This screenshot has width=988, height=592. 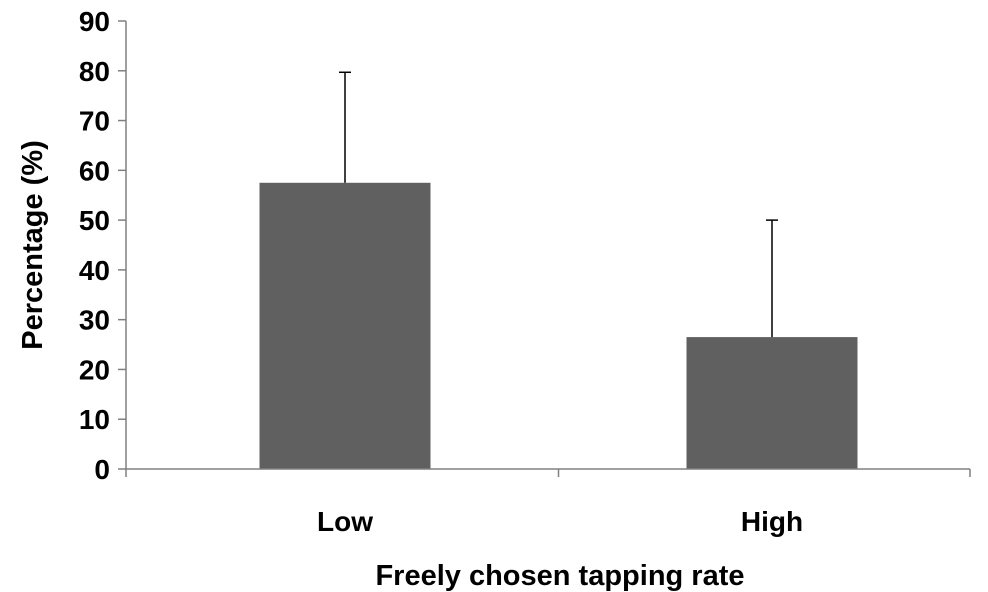 I want to click on y-tick-label: 60, so click(x=94, y=170).